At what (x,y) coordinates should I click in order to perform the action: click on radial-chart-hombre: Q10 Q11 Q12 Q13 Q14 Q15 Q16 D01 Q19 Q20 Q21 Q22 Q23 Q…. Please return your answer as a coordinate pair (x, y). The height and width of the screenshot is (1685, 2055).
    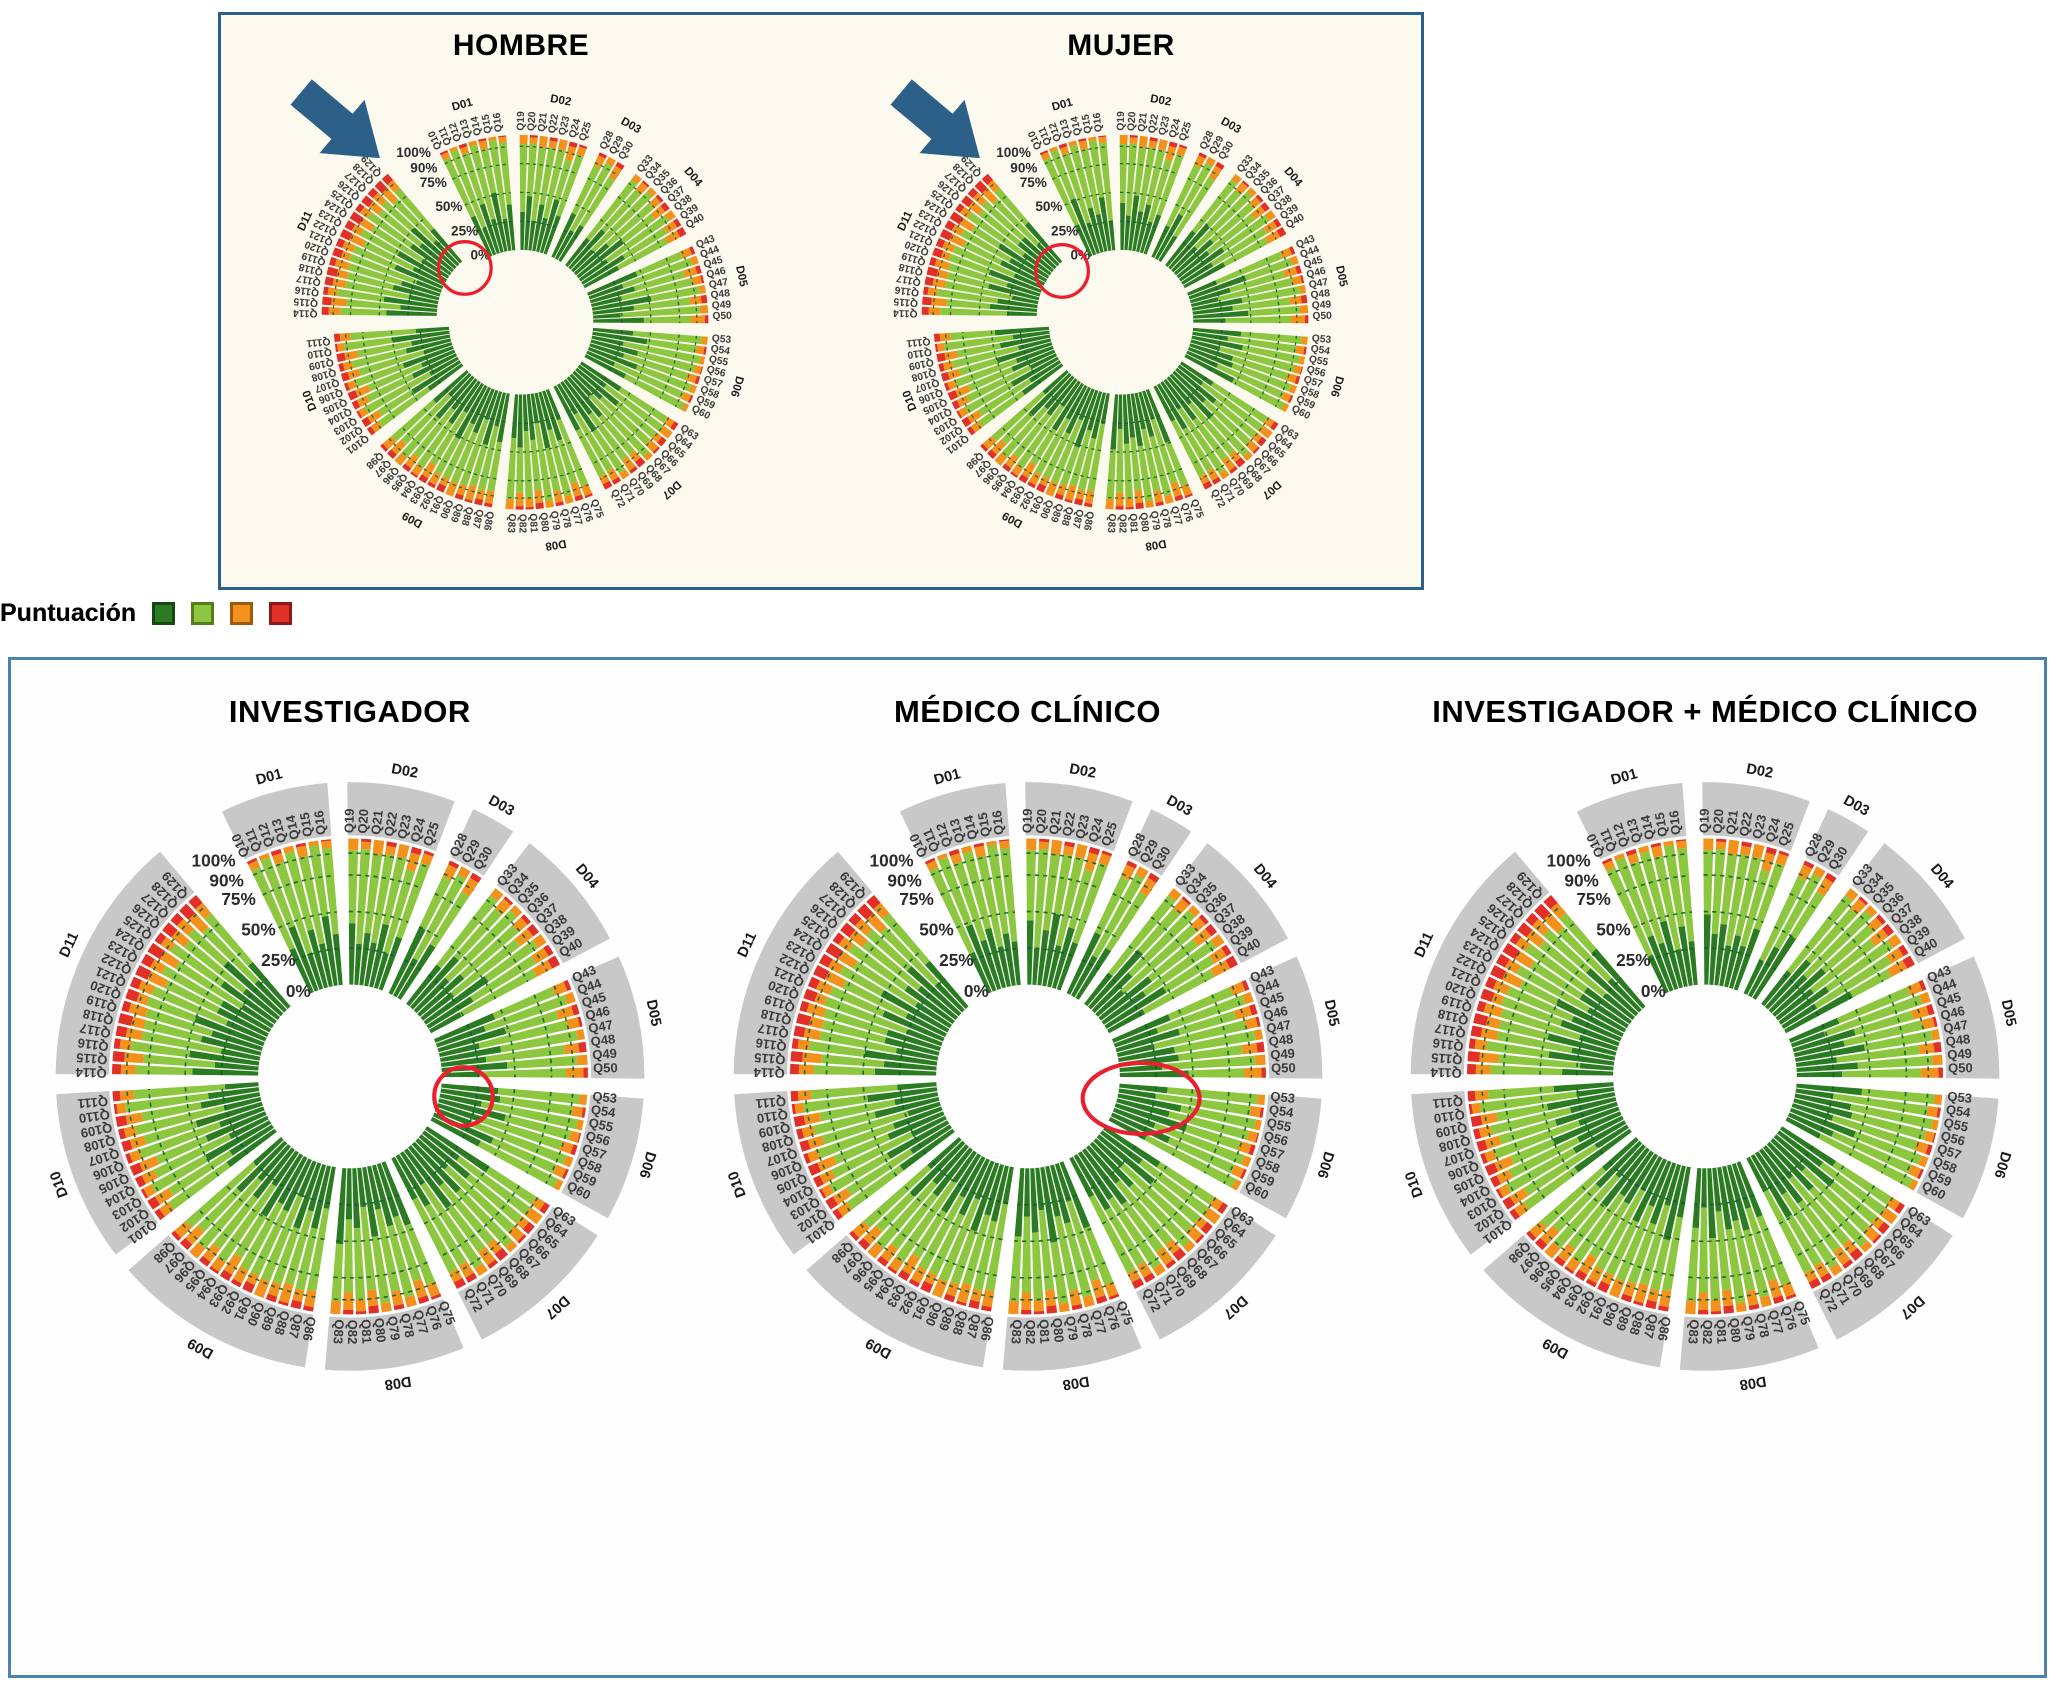
    Looking at the image, I should click on (521, 320).